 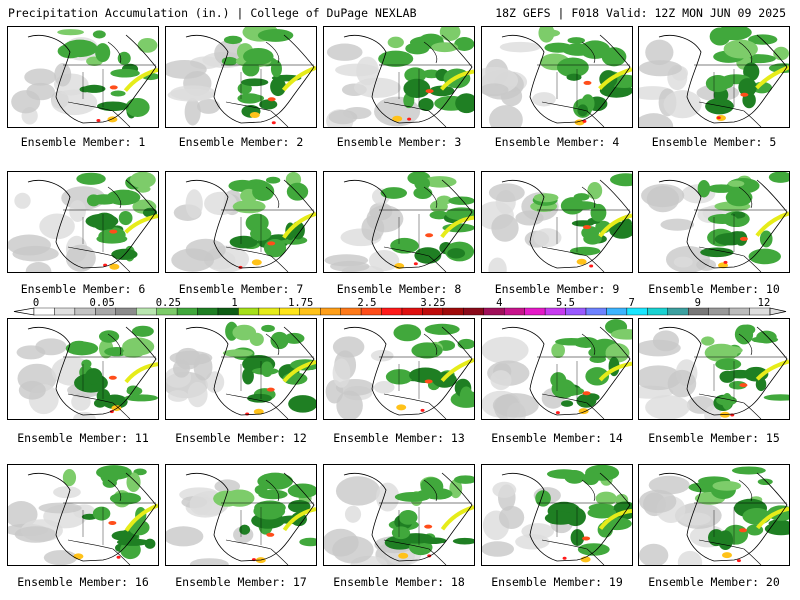 I want to click on colorbar-tick-label: 0.05, so click(x=102, y=303).